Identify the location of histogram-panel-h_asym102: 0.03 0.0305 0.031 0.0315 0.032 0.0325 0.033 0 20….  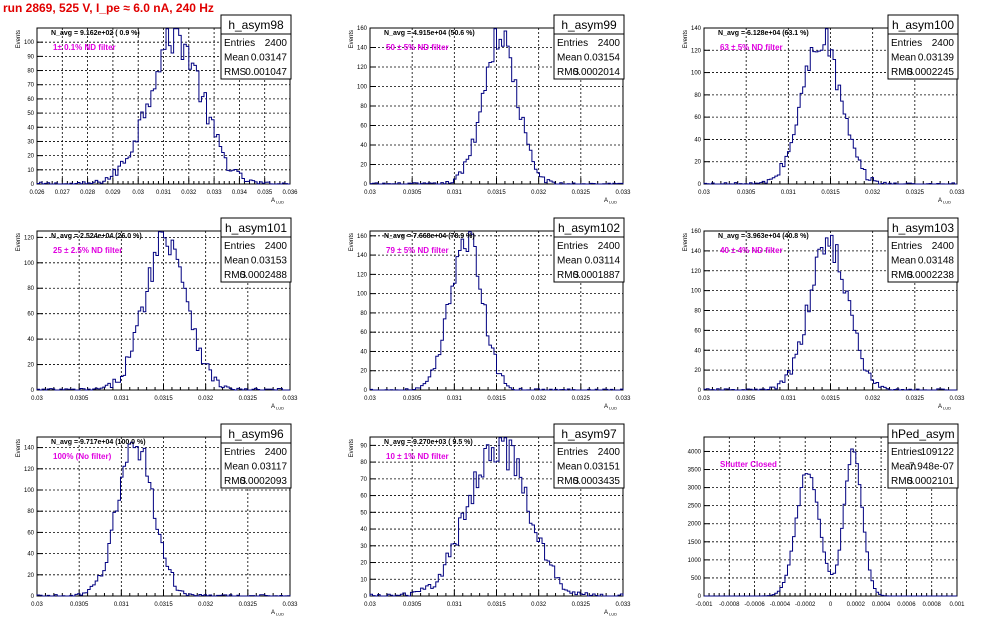
(490, 314).